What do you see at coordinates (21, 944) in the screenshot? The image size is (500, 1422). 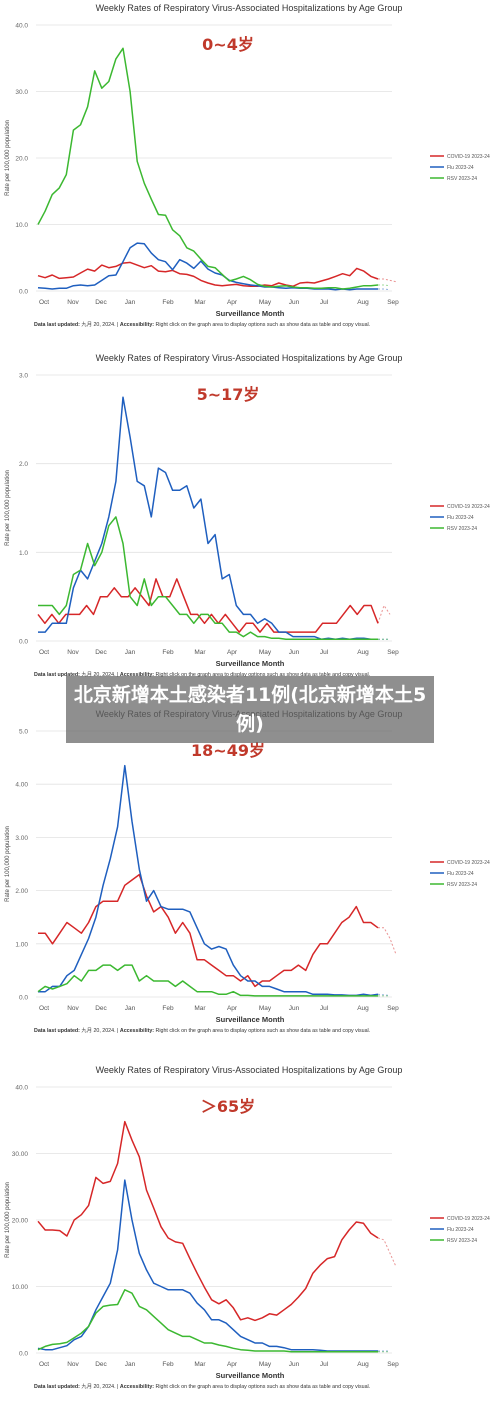 I see `y-tick-label: 1.00` at bounding box center [21, 944].